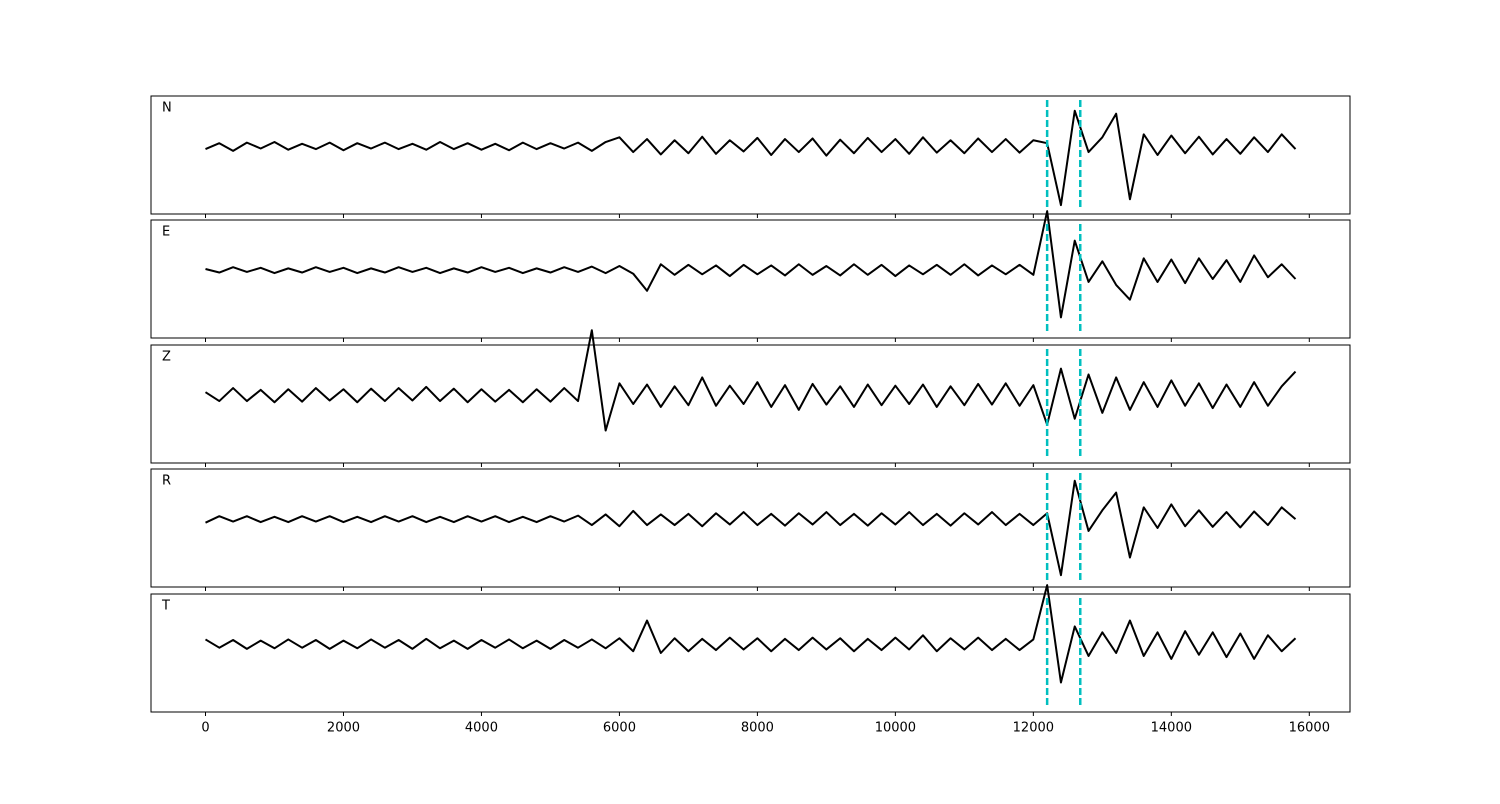 The image size is (1500, 804). I want to click on panel-label: R, so click(166, 481).